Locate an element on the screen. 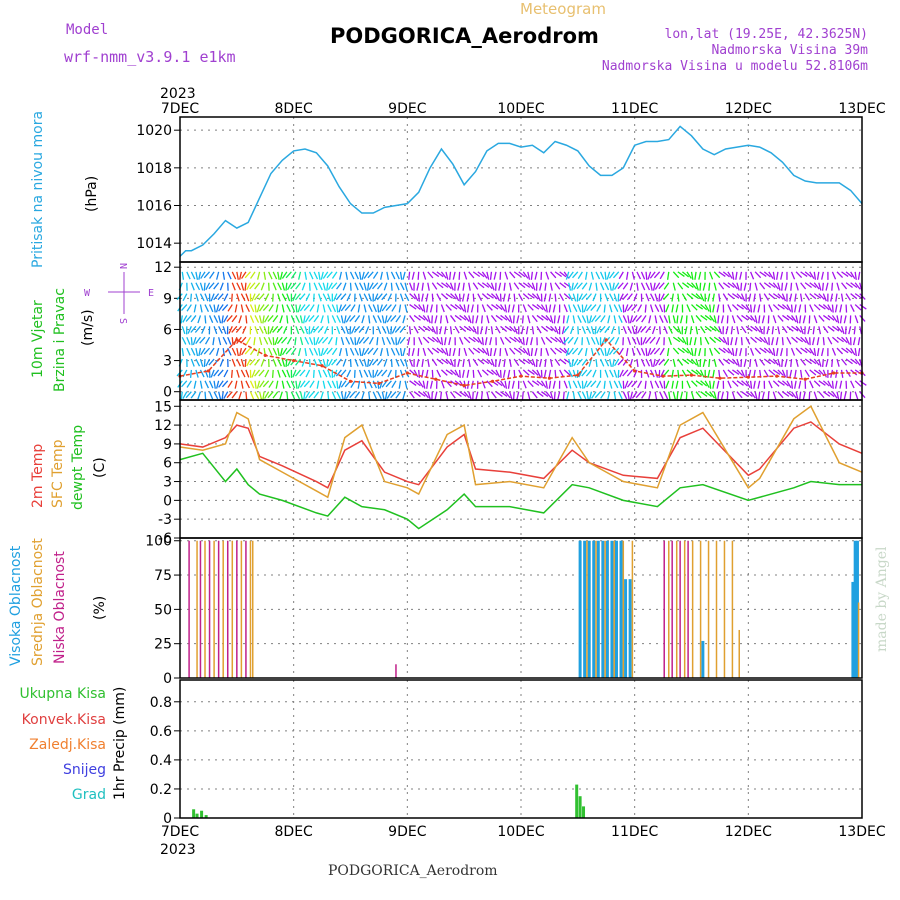  model-name: wrf-nmm_v3.9.1 e1km is located at coordinates (150, 57).